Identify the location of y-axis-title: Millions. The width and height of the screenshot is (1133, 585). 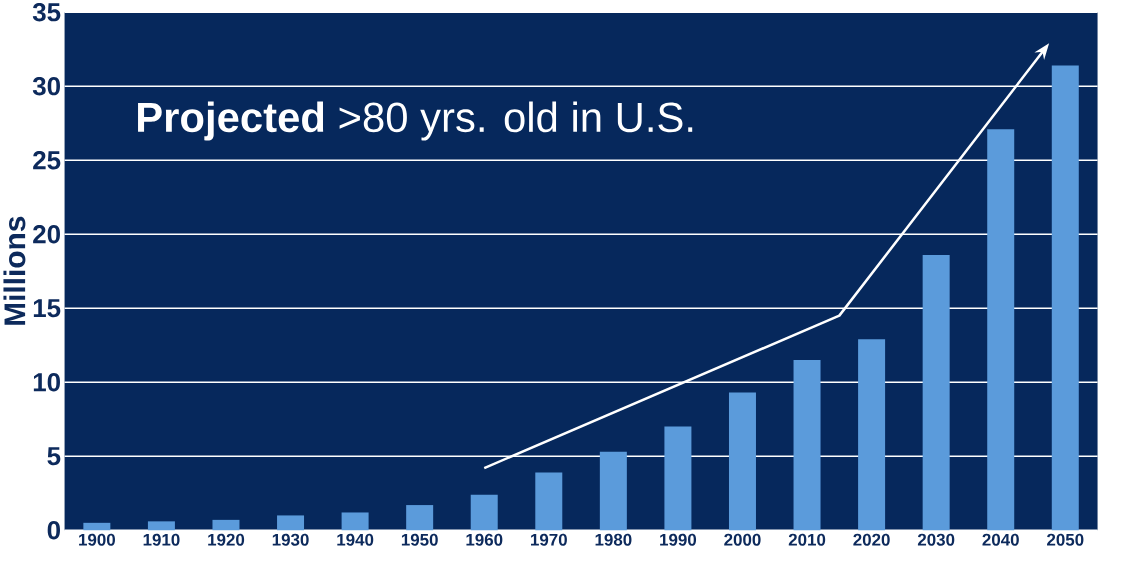
(14, 270).